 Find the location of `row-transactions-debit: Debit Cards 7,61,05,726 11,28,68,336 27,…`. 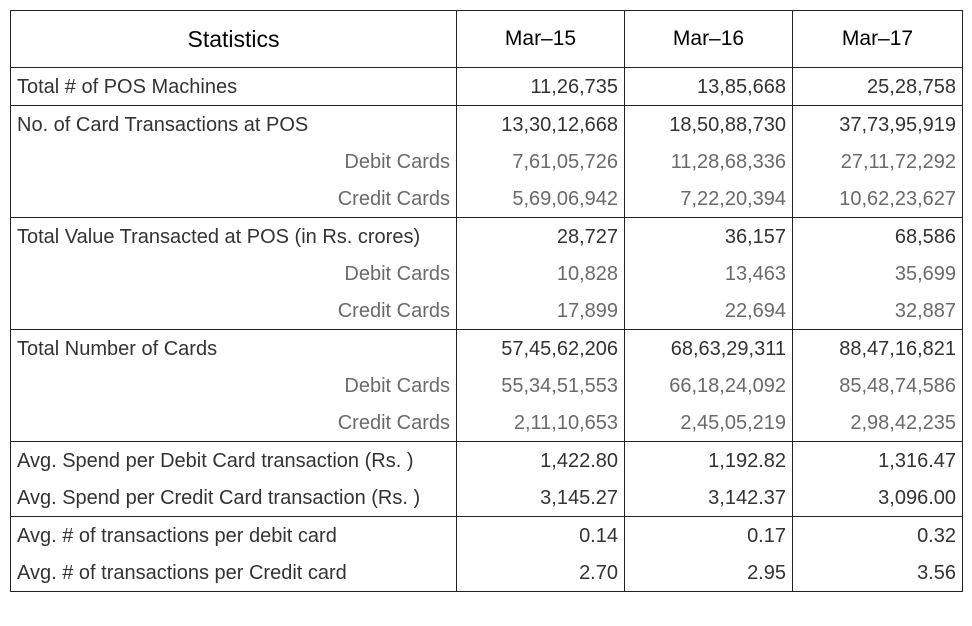

row-transactions-debit: Debit Cards 7,61,05,726 11,28,68,336 27,… is located at coordinates (486, 161).